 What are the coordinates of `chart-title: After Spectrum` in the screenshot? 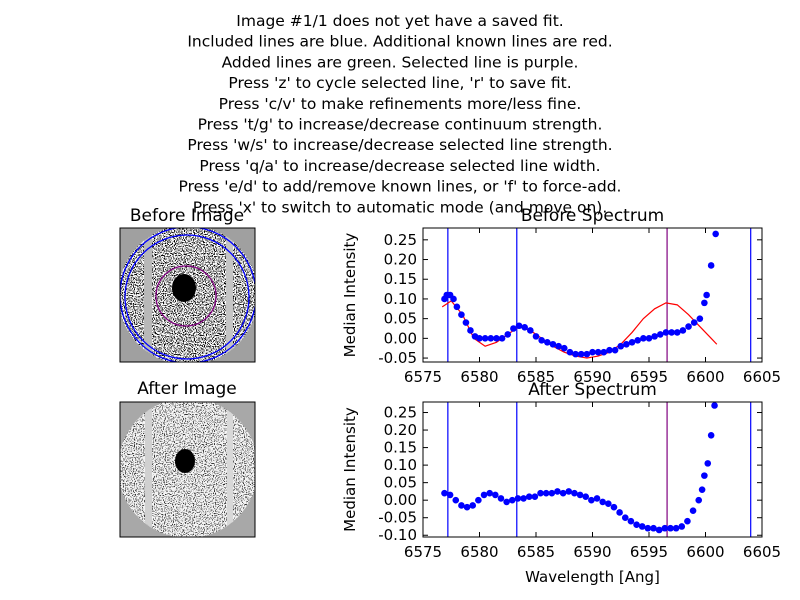 It's located at (592, 390).